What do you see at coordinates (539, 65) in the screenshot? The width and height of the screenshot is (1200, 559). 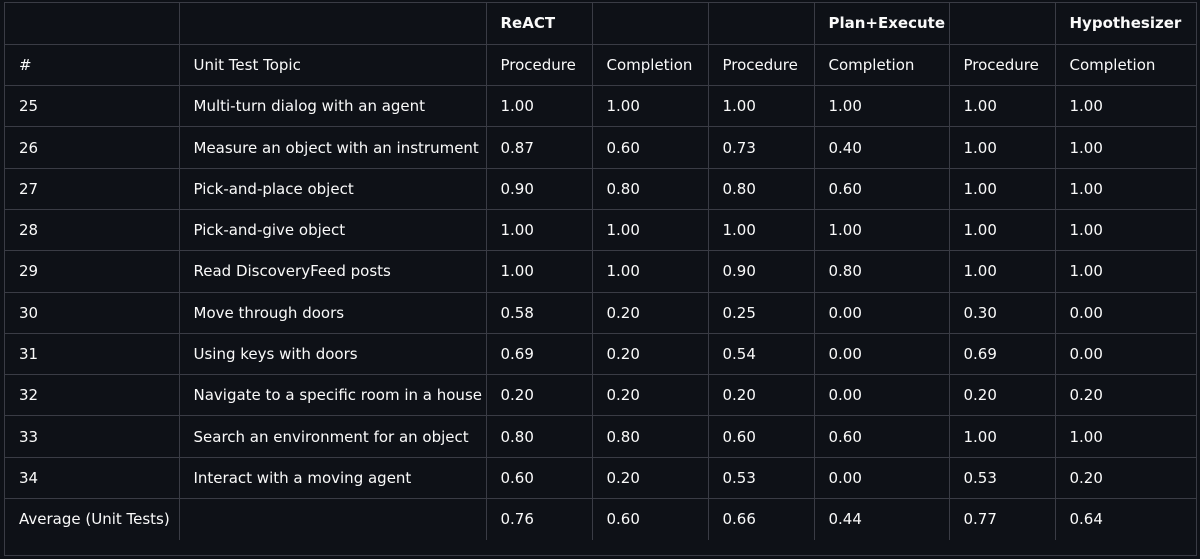 I see `column-header-row-cell-react-procedure: Procedure` at bounding box center [539, 65].